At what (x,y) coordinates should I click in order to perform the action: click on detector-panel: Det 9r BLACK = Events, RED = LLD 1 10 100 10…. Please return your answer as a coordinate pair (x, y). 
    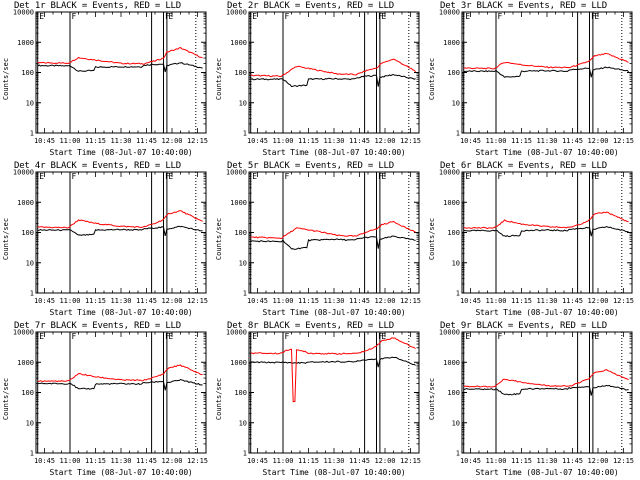
    Looking at the image, I should click on (532, 400).